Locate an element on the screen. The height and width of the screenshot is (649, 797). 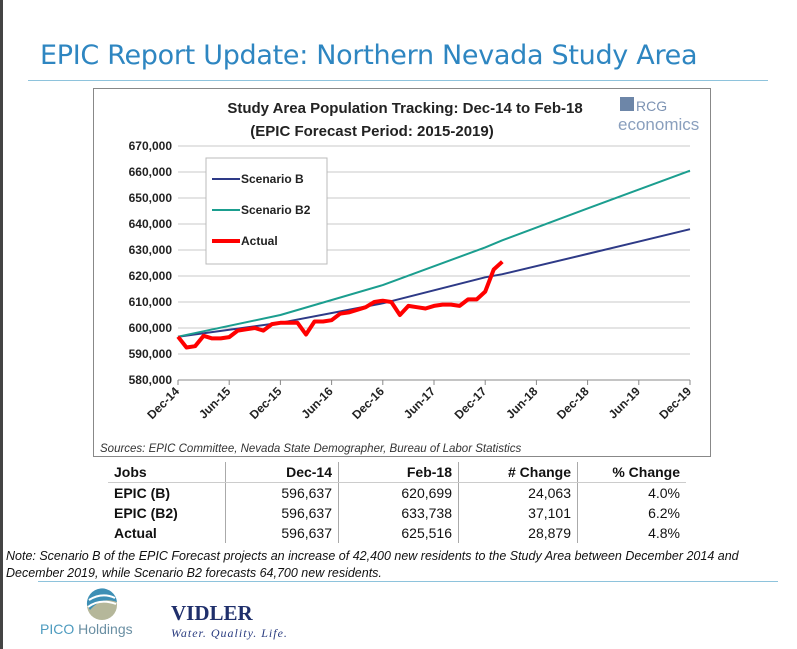
pico-logo-icon is located at coordinates (101, 604).